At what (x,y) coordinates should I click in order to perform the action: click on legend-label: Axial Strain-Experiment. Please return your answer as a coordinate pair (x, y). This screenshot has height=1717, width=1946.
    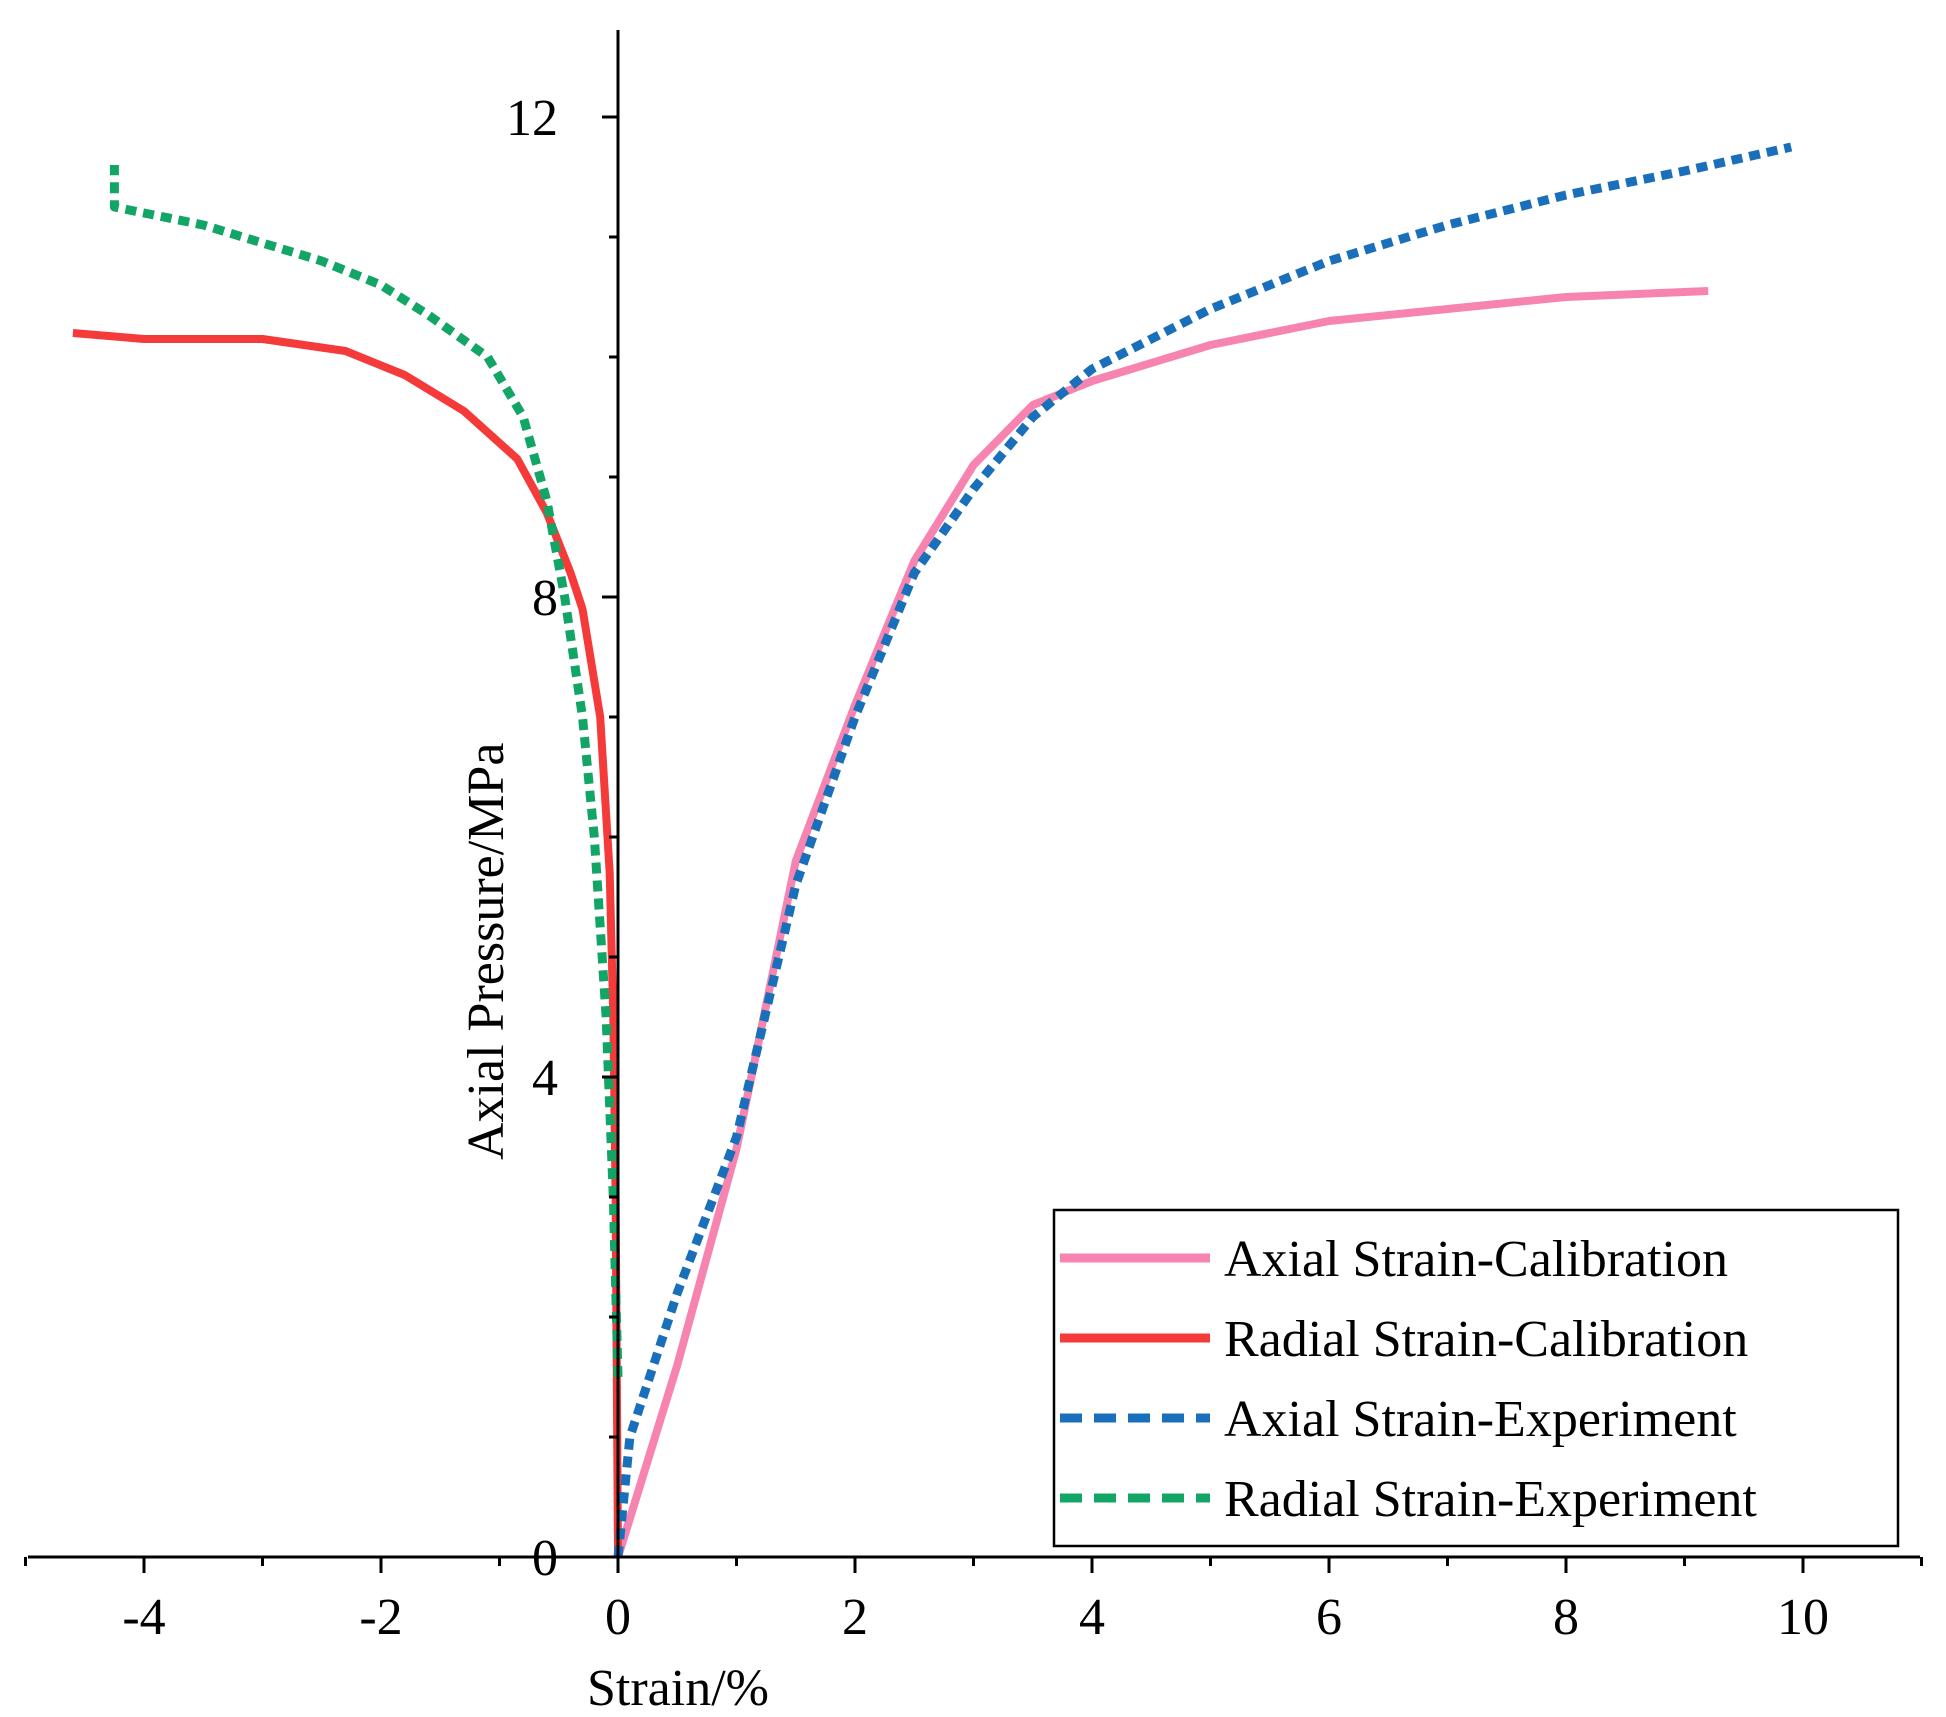
    Looking at the image, I should click on (1480, 1419).